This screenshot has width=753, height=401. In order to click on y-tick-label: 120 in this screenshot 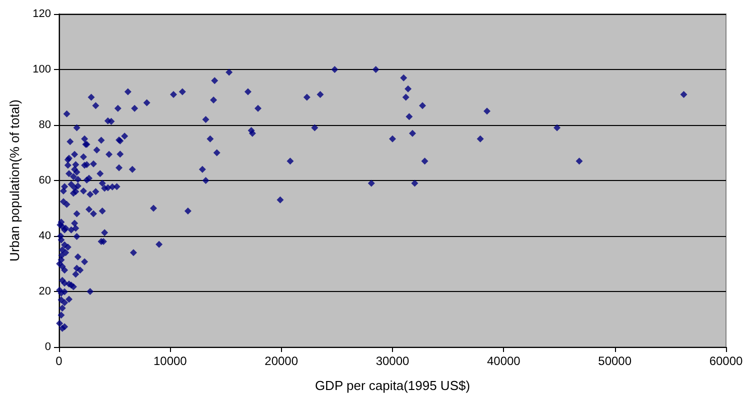, I will do `click(41, 14)`.